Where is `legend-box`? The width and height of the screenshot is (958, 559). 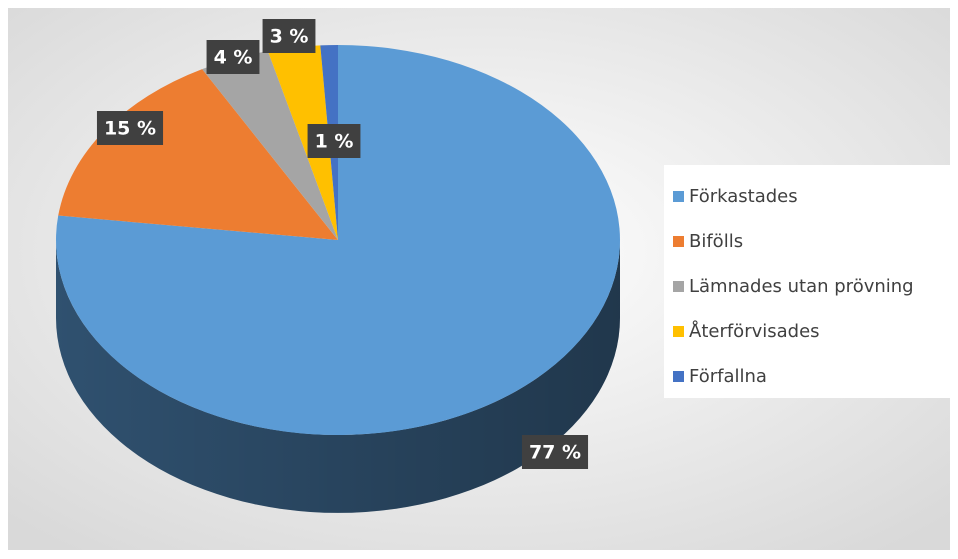 legend-box is located at coordinates (808, 281).